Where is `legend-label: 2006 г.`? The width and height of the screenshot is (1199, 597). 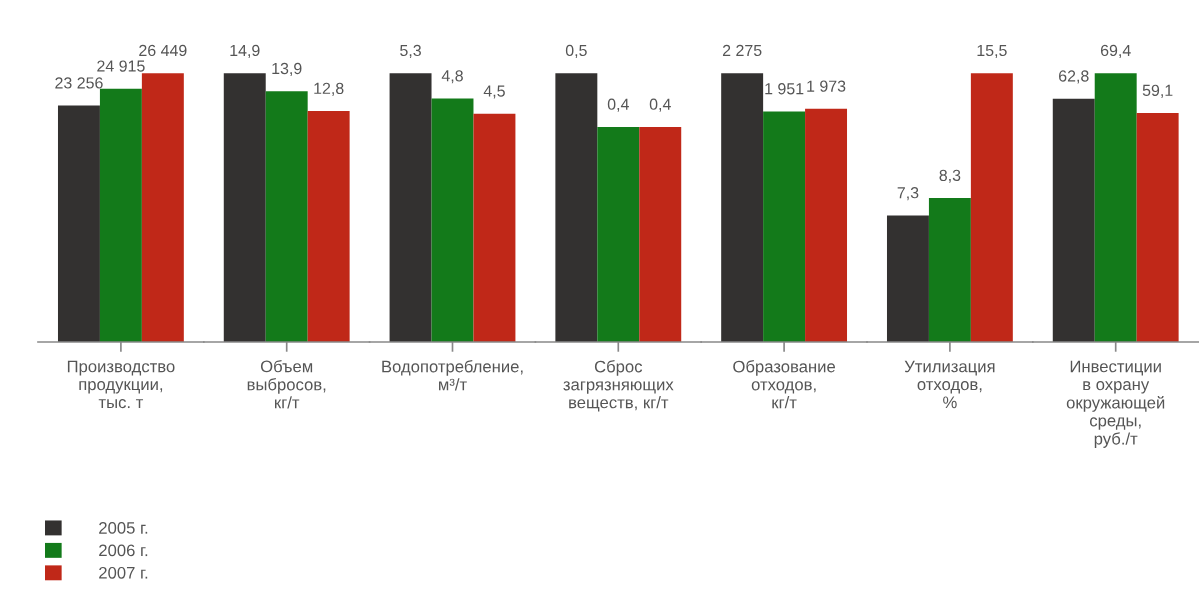 legend-label: 2006 г. is located at coordinates (123, 550).